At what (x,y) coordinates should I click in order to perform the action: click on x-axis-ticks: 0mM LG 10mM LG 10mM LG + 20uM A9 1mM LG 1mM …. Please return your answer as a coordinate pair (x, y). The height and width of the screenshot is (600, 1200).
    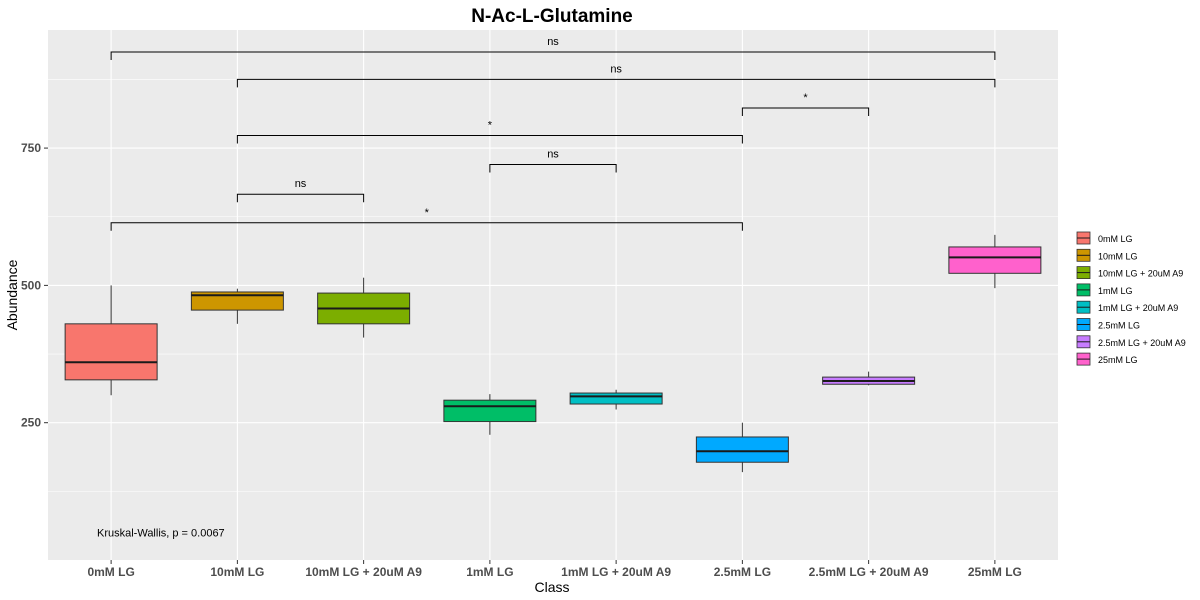
    Looking at the image, I should click on (554, 569).